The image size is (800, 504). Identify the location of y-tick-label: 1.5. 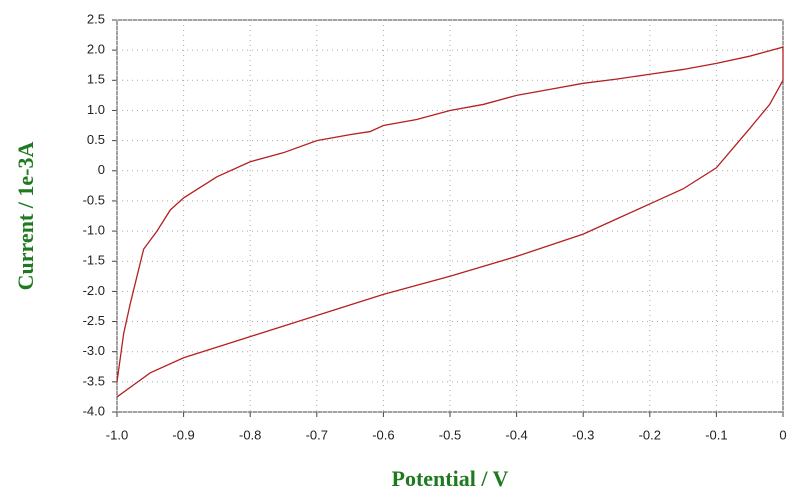
(96, 79).